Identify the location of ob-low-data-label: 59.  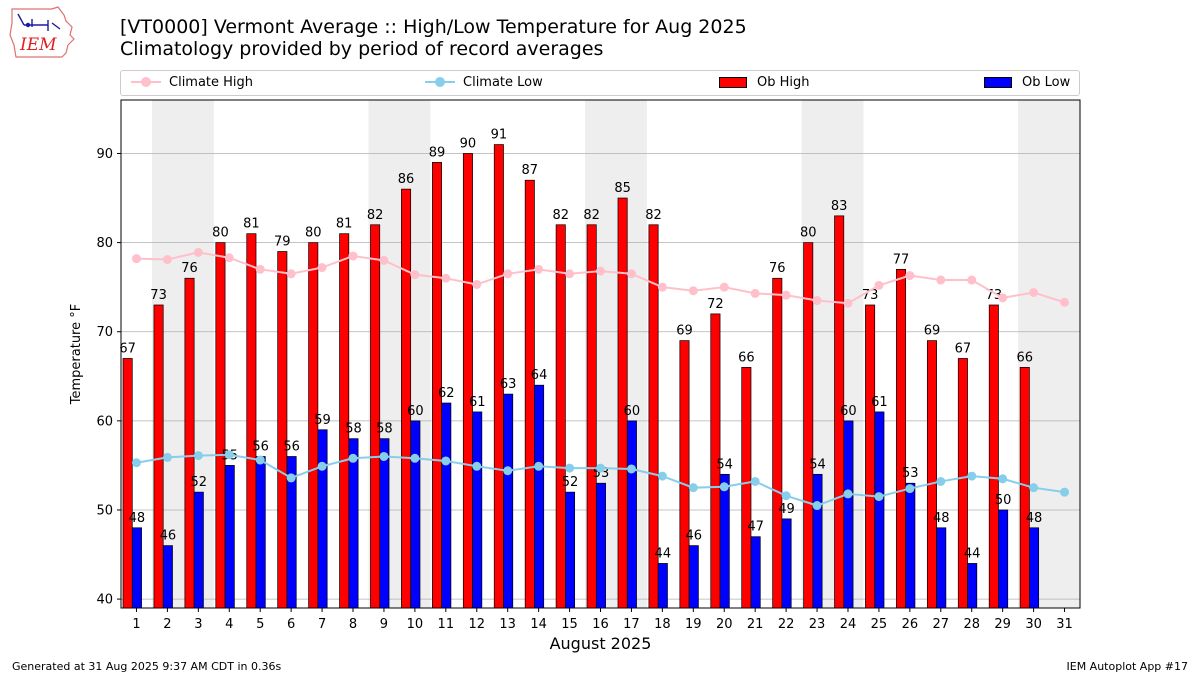
(322, 420).